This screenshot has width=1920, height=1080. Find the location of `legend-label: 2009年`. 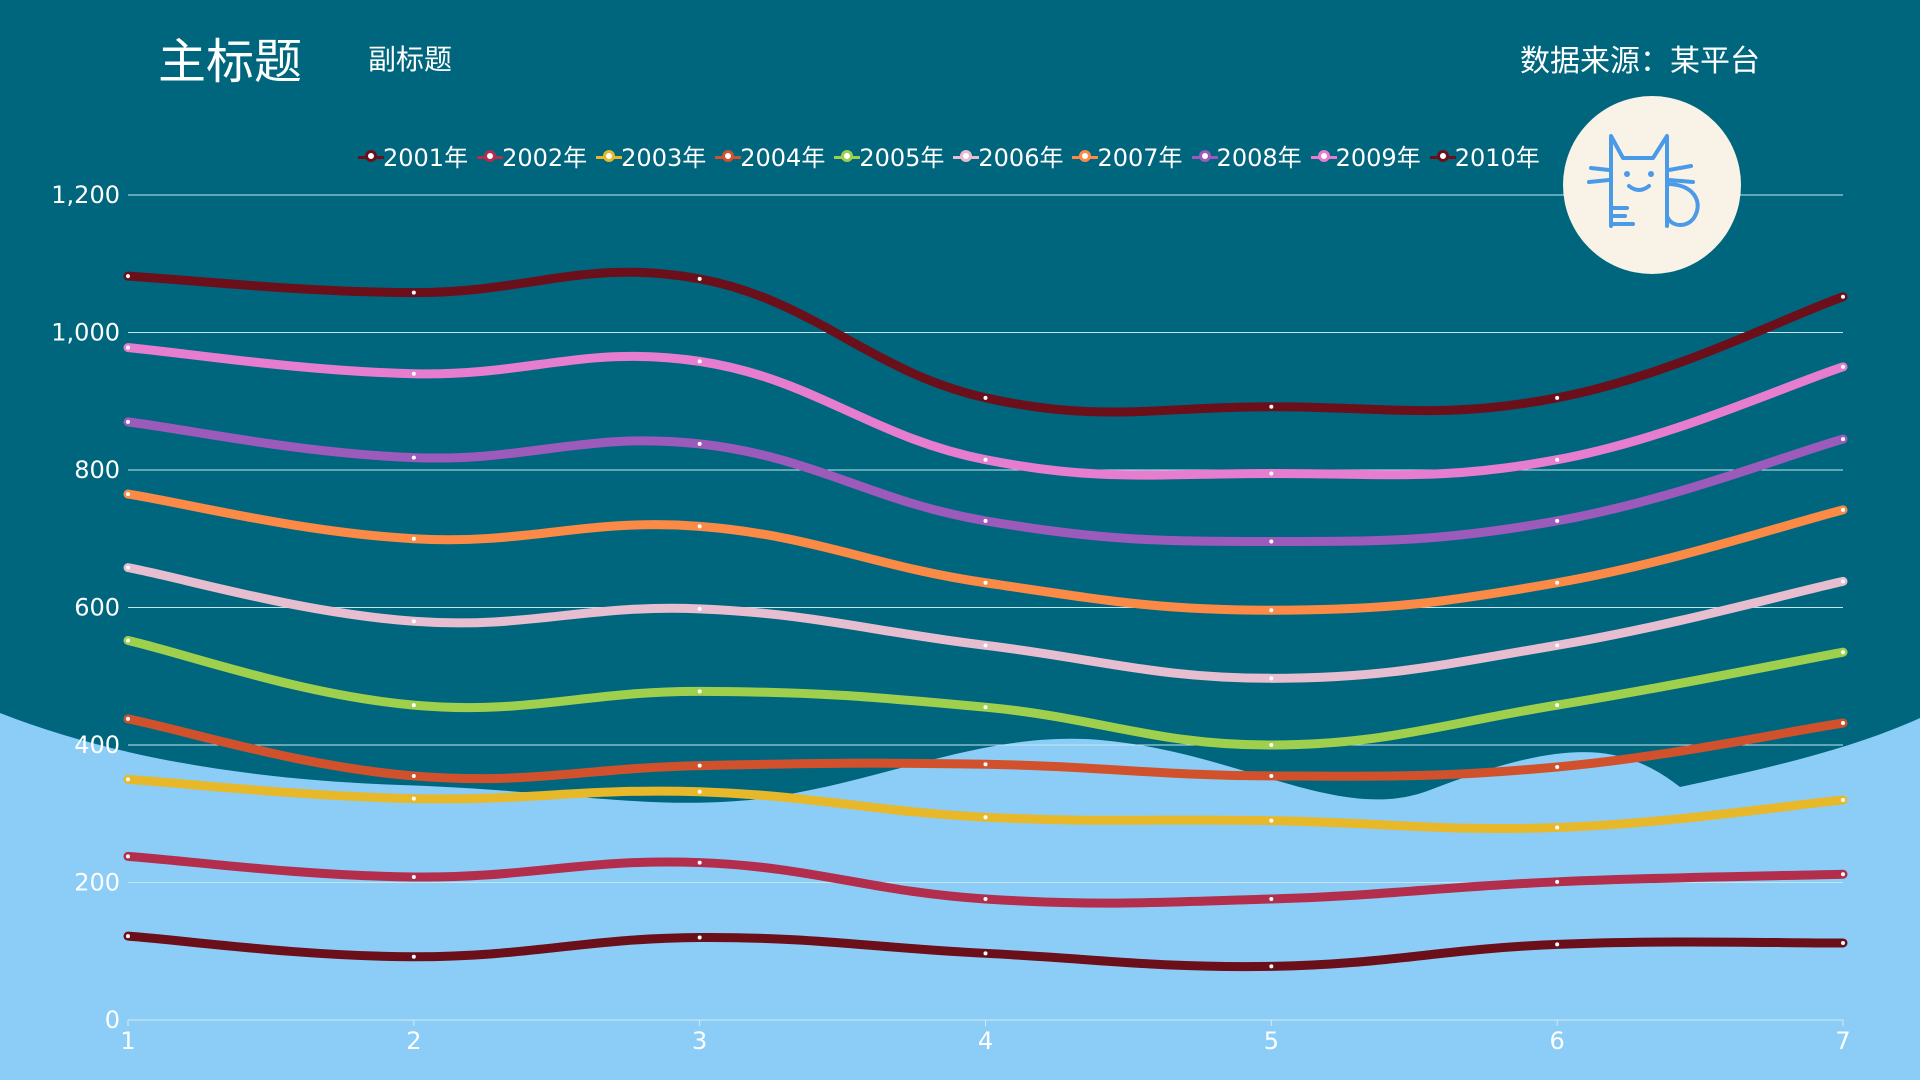

legend-label: 2009年 is located at coordinates (1378, 158).